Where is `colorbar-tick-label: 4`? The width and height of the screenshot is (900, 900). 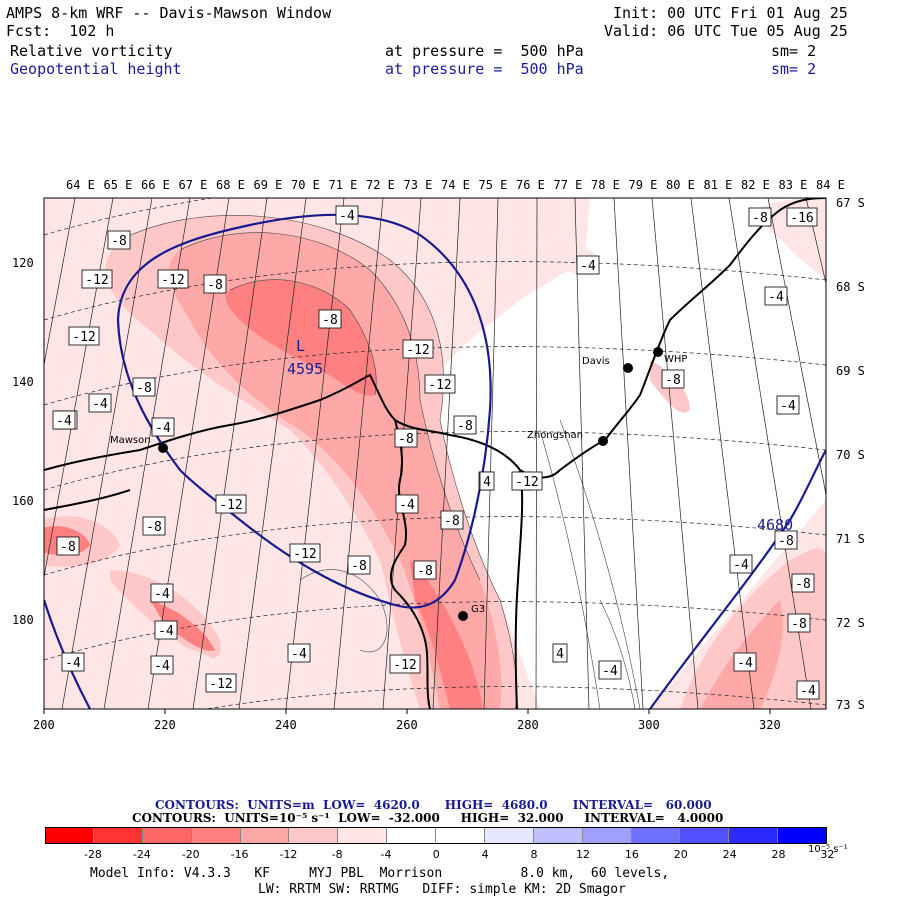
colorbar-tick-label: 4 is located at coordinates (485, 854).